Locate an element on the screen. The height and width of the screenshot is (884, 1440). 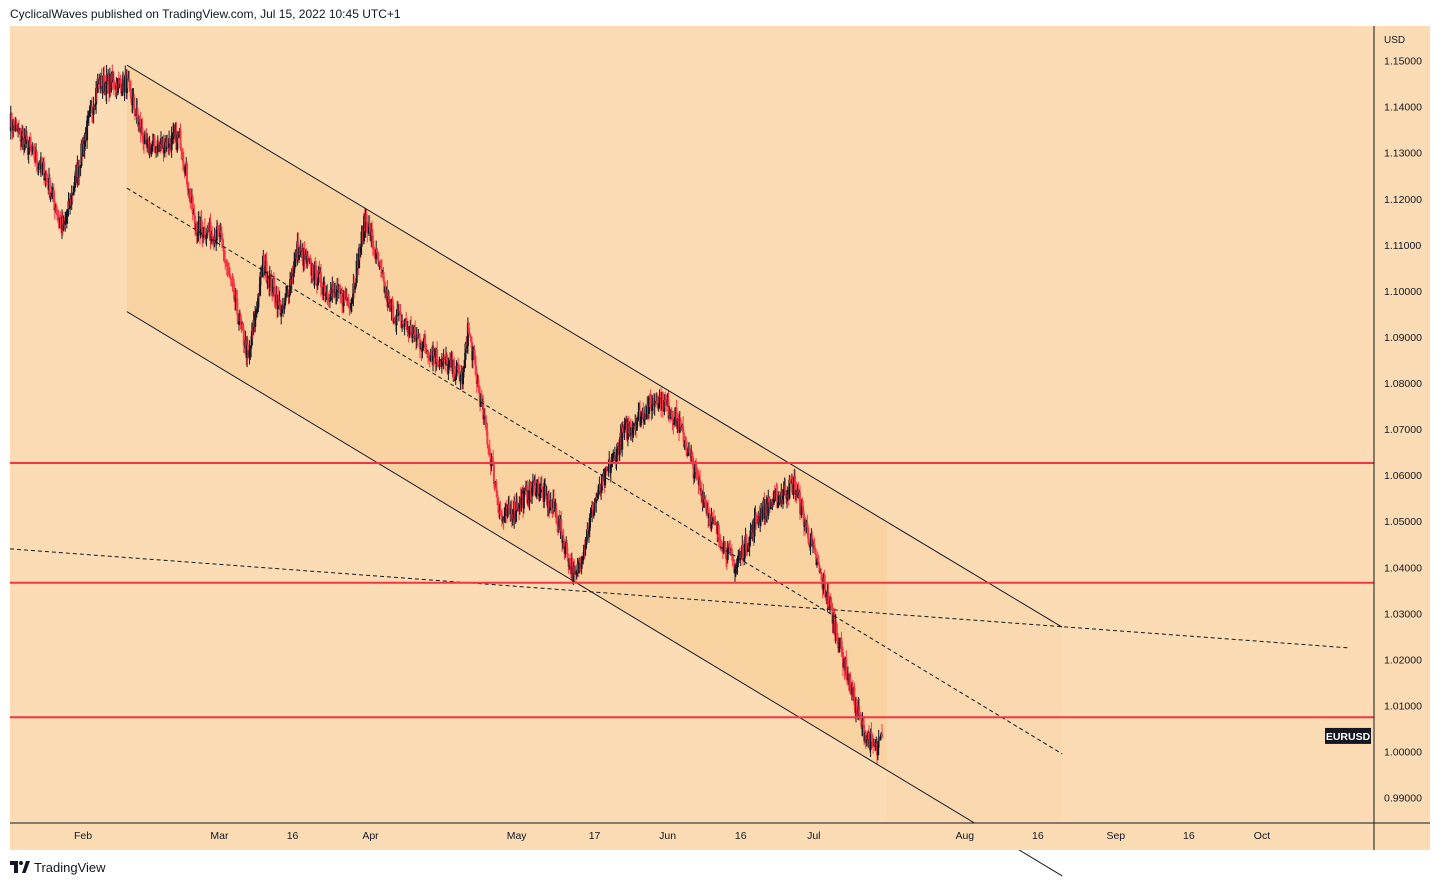
price-axis-background is located at coordinates (1402, 424).